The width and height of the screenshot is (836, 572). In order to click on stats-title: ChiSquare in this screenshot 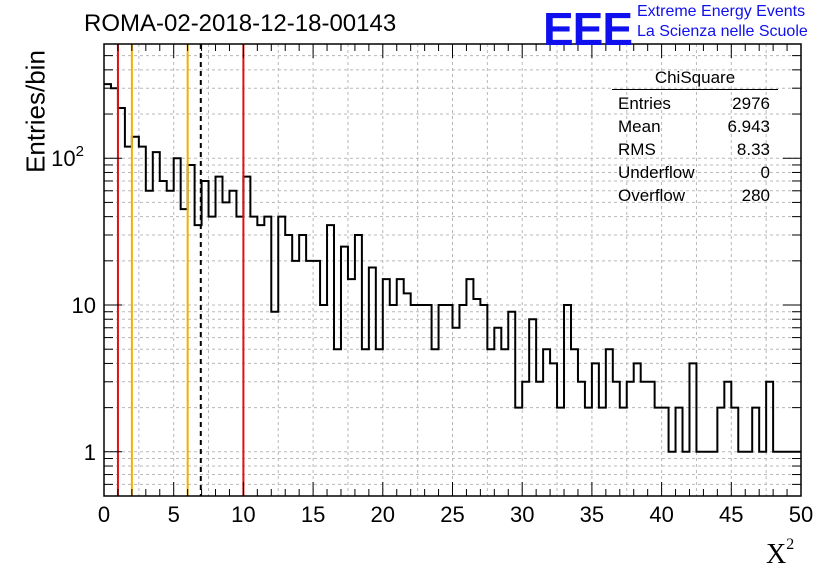, I will do `click(695, 79)`.